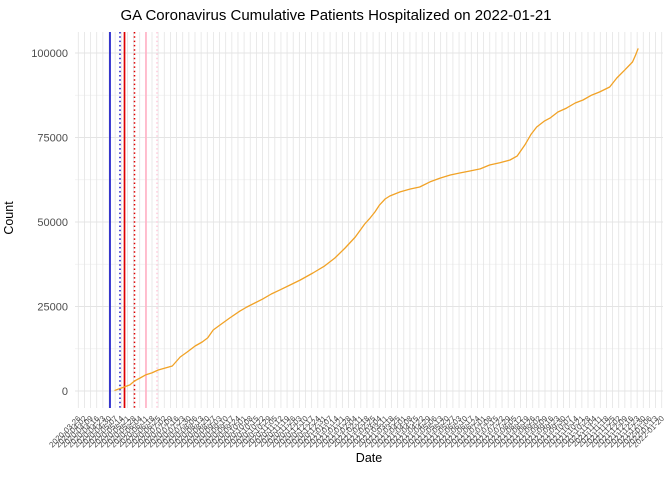  Describe the element at coordinates (9, 218) in the screenshot. I see `y-axis-title: Count` at that location.